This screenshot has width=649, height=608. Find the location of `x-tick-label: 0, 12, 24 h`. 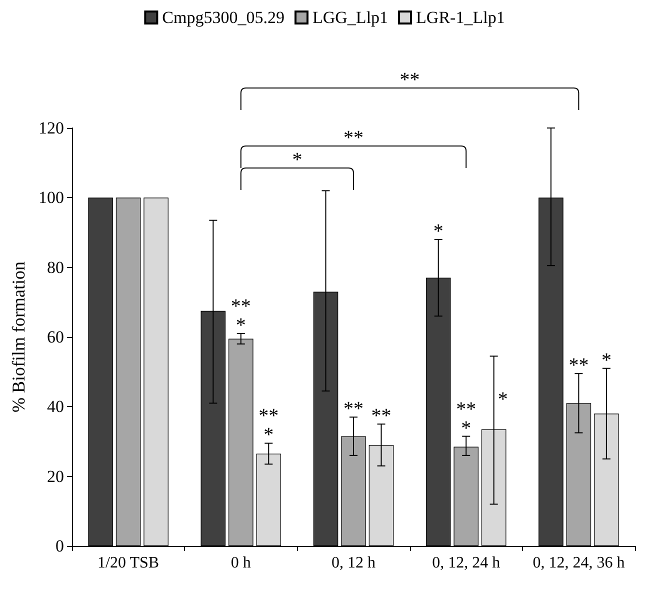

x-tick-label: 0, 12, 24 h is located at coordinates (466, 563).